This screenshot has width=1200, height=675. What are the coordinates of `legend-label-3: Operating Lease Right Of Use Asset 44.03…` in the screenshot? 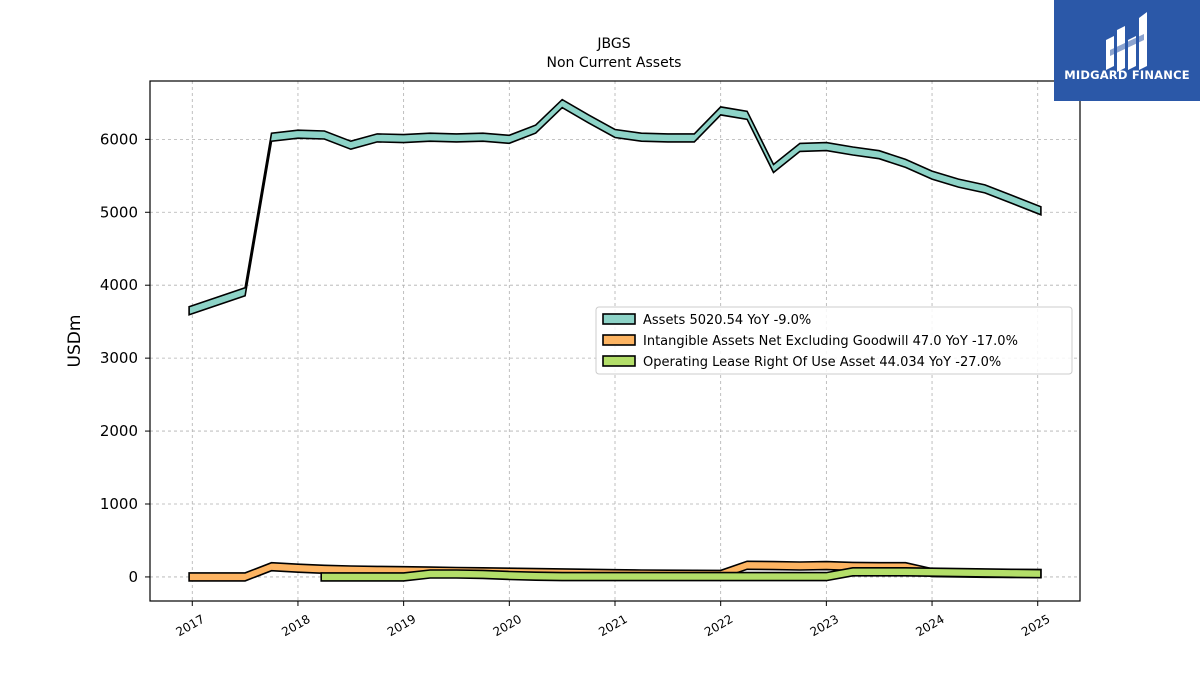 It's located at (822, 362).